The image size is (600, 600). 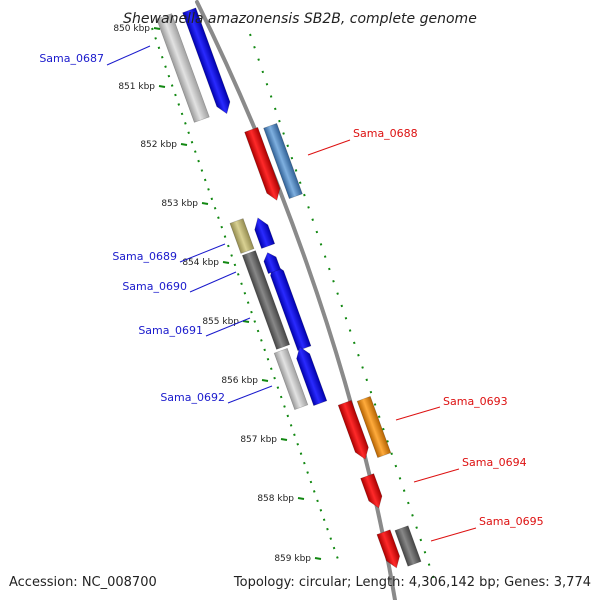 I want to click on gene-label: Sama_0692, so click(x=192, y=397).